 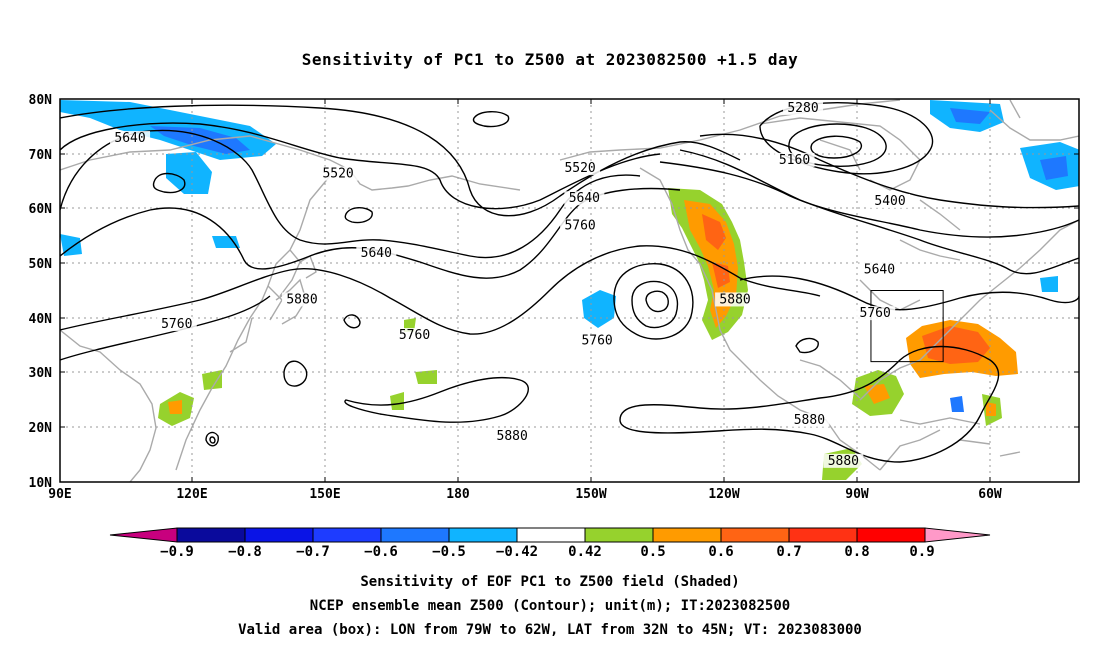 I want to click on contour-5760-pacific-low, so click(x=653, y=301).